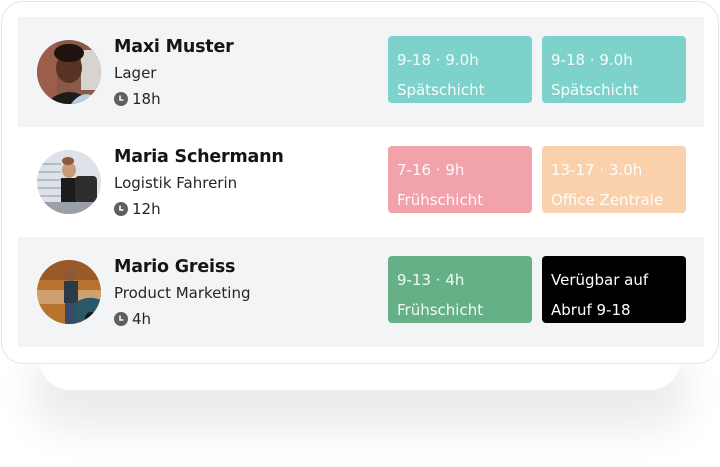 The height and width of the screenshot is (467, 720). What do you see at coordinates (142, 319) in the screenshot?
I see `hours-value: 4h` at bounding box center [142, 319].